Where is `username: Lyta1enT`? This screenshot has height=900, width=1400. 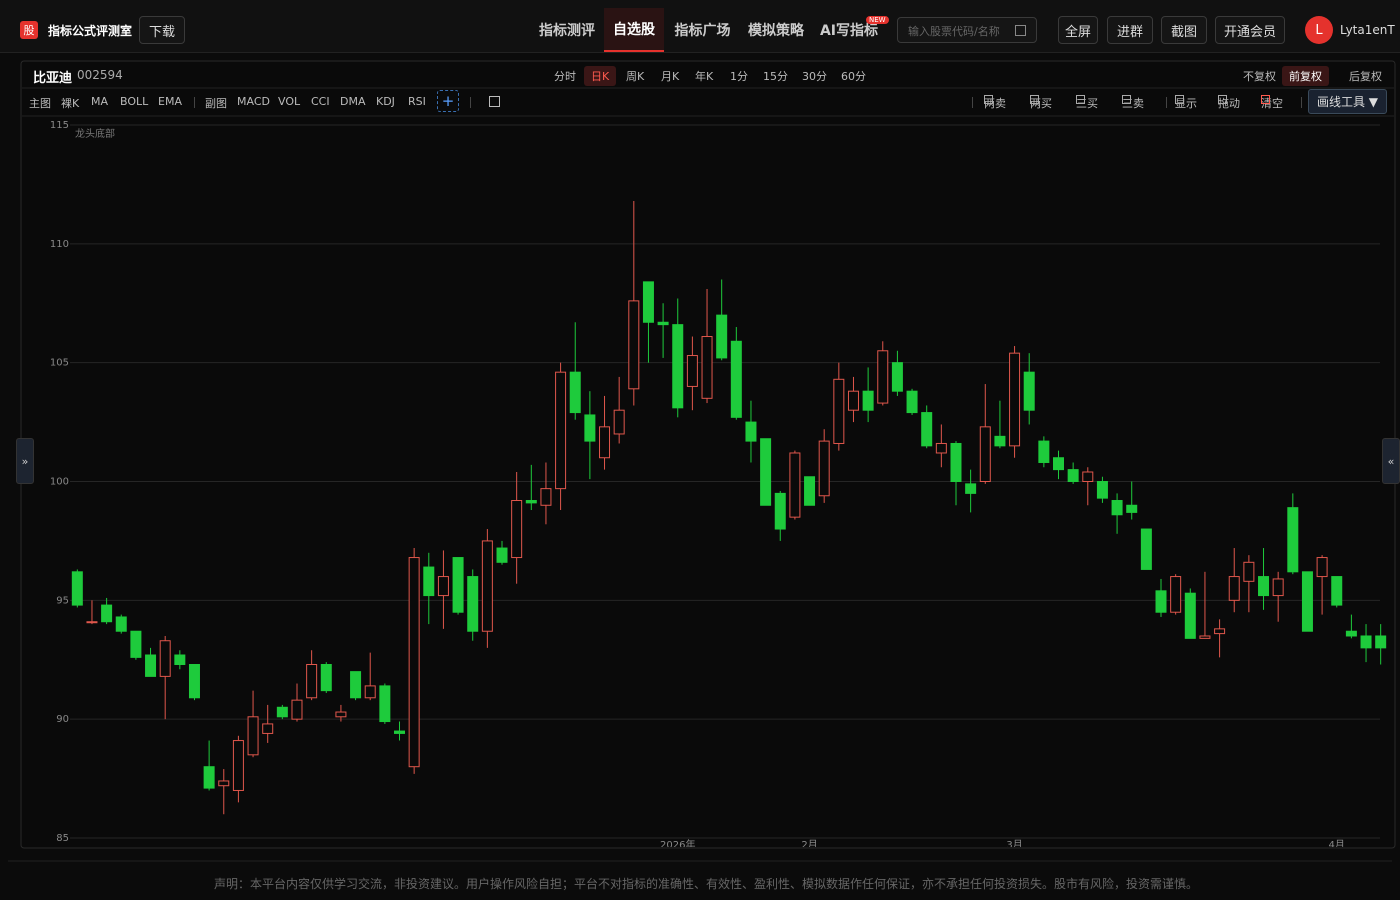 username: Lyta1enT is located at coordinates (1367, 30).